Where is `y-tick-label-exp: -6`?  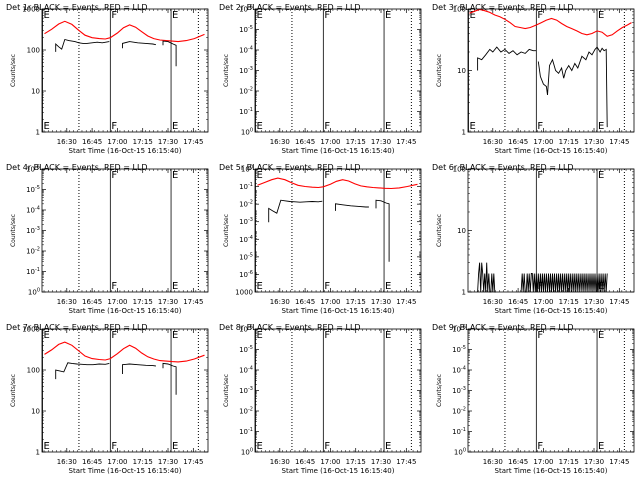
y-tick-label-exp: -6 is located at coordinates (37, 168).